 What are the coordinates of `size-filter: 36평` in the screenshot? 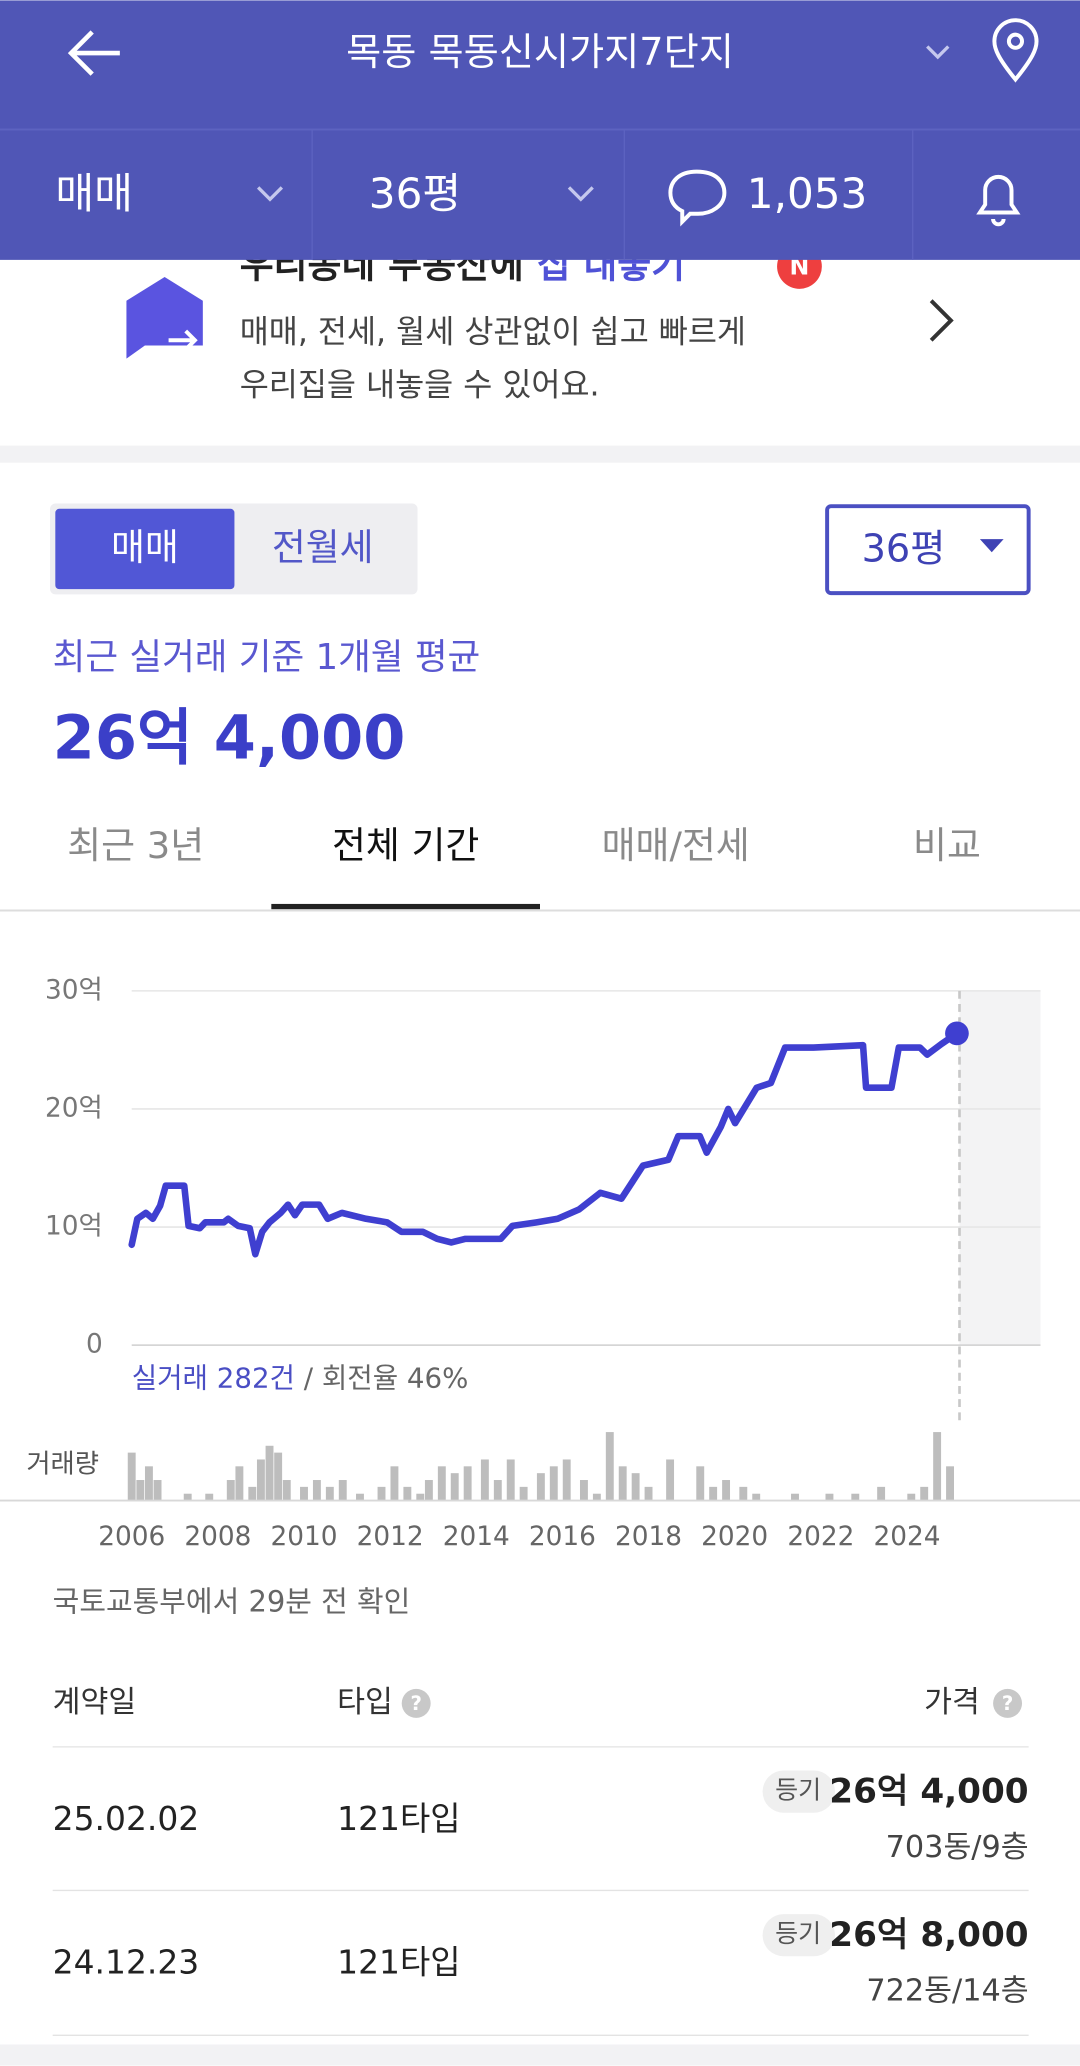 It's located at (415, 193).